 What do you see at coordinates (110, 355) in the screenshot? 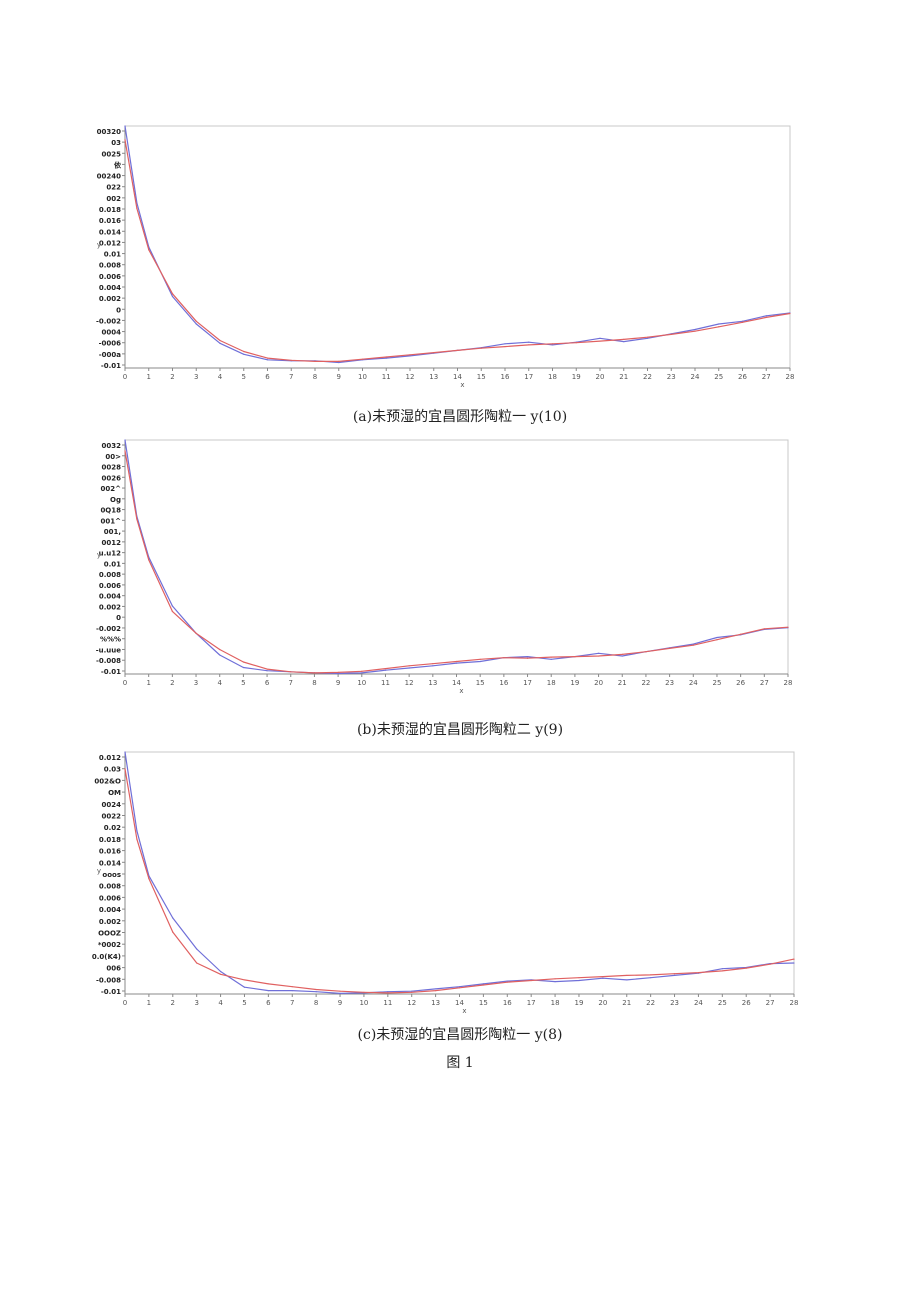
I see `y-tick-label: -000a` at bounding box center [110, 355].